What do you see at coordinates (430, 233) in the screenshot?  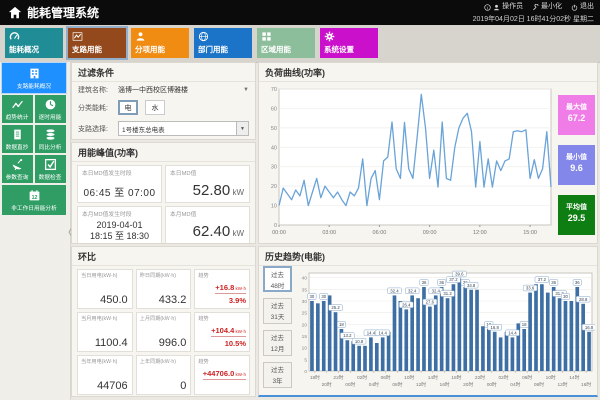 I see `svg-text: 09:00` at bounding box center [430, 233].